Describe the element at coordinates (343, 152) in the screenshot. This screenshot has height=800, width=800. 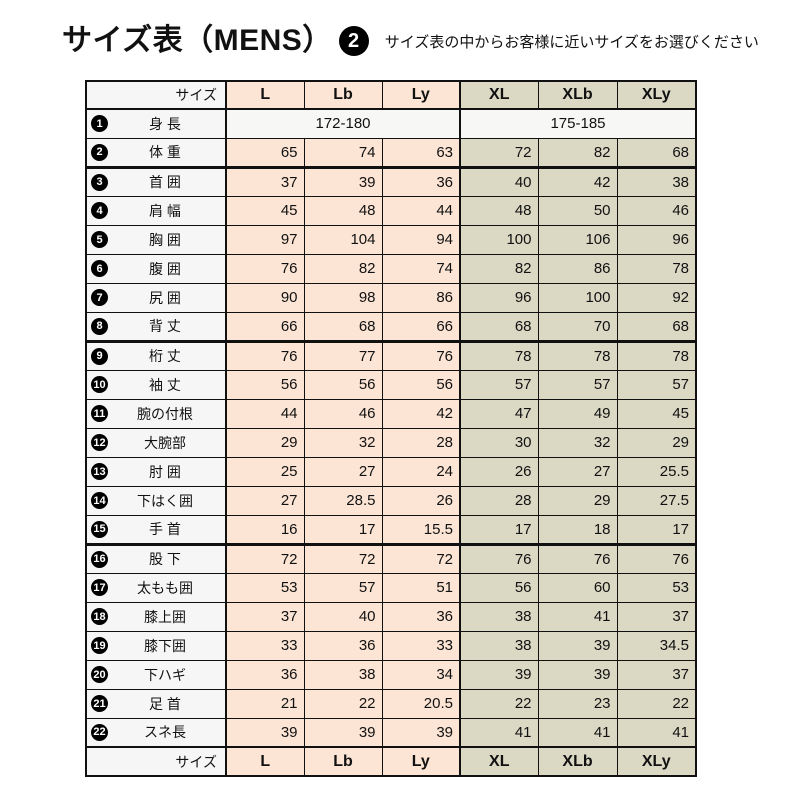
I see `value-cell-lb: 74` at that location.